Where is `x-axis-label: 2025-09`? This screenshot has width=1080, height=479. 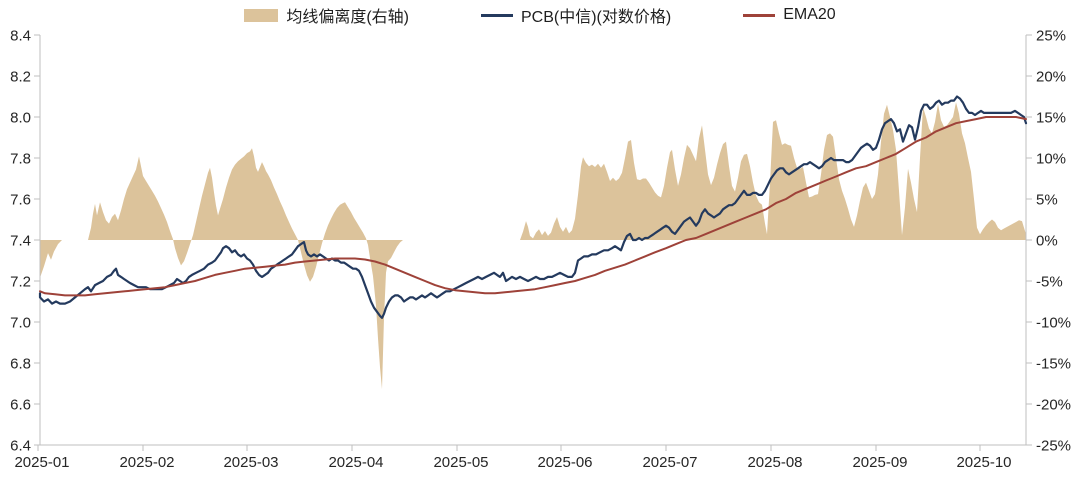 x-axis-label: 2025-09 is located at coordinates (879, 462).